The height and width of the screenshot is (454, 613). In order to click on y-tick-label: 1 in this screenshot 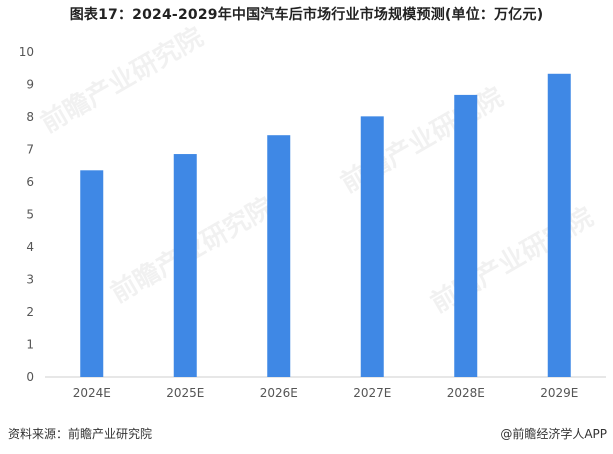, I will do `click(30, 345)`.